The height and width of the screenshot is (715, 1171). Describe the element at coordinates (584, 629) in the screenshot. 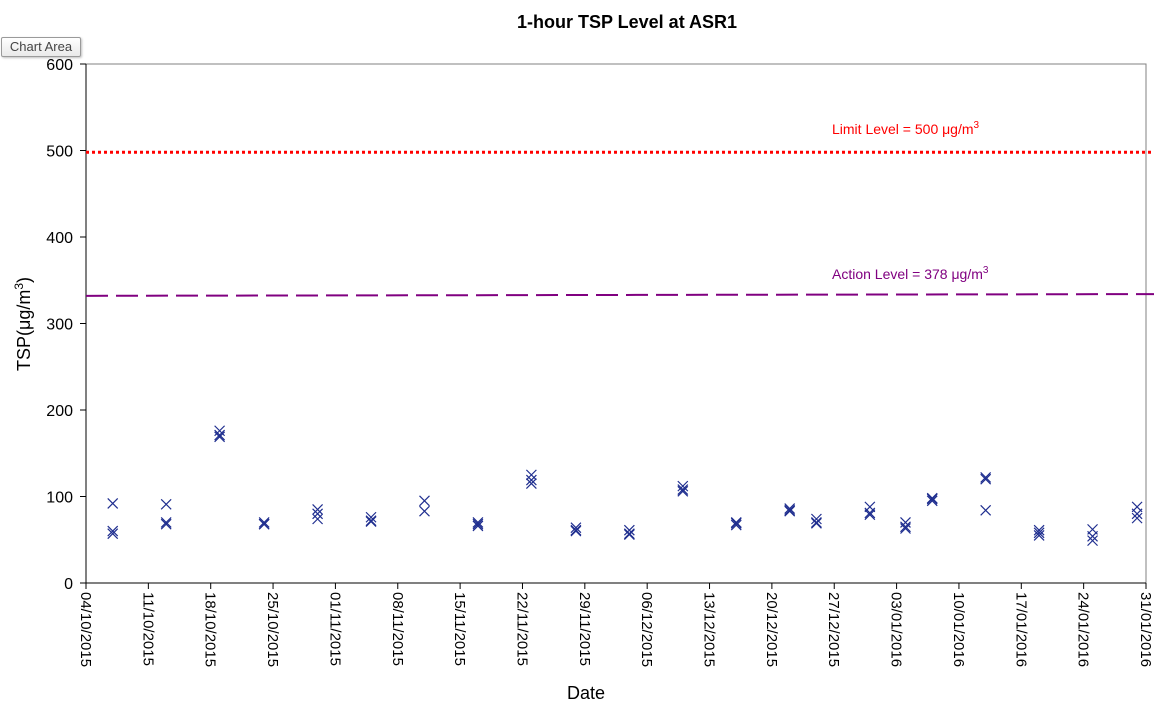

I see `x-tick-label: 29/11/2015` at that location.